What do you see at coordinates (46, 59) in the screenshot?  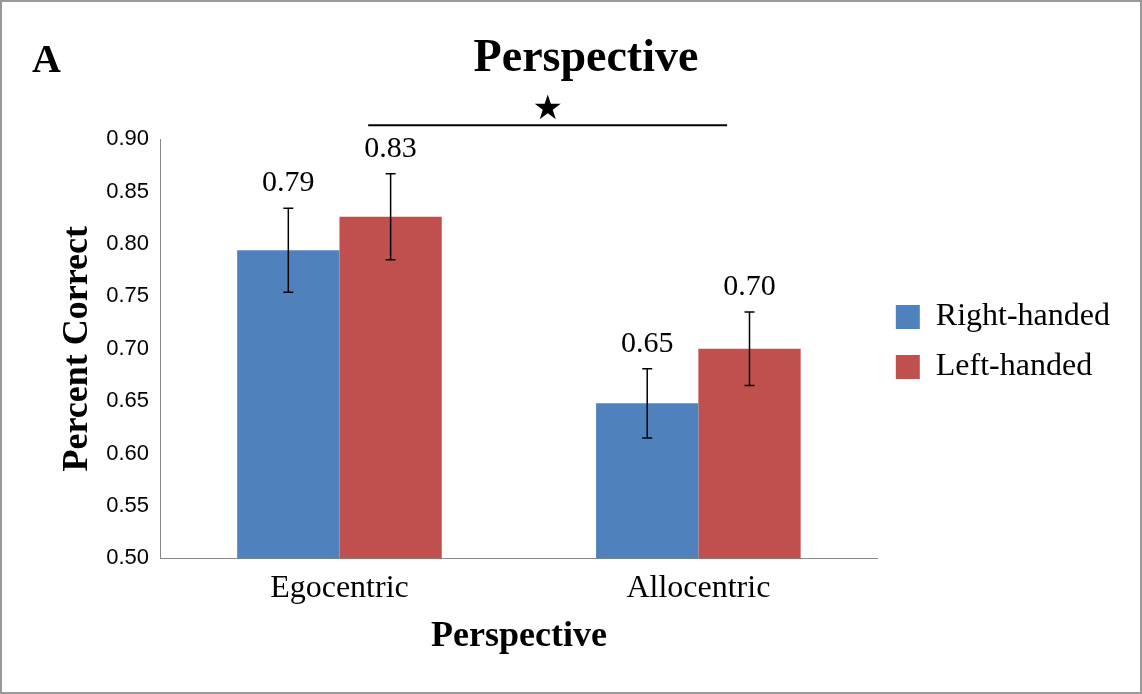 I see `text: A` at bounding box center [46, 59].